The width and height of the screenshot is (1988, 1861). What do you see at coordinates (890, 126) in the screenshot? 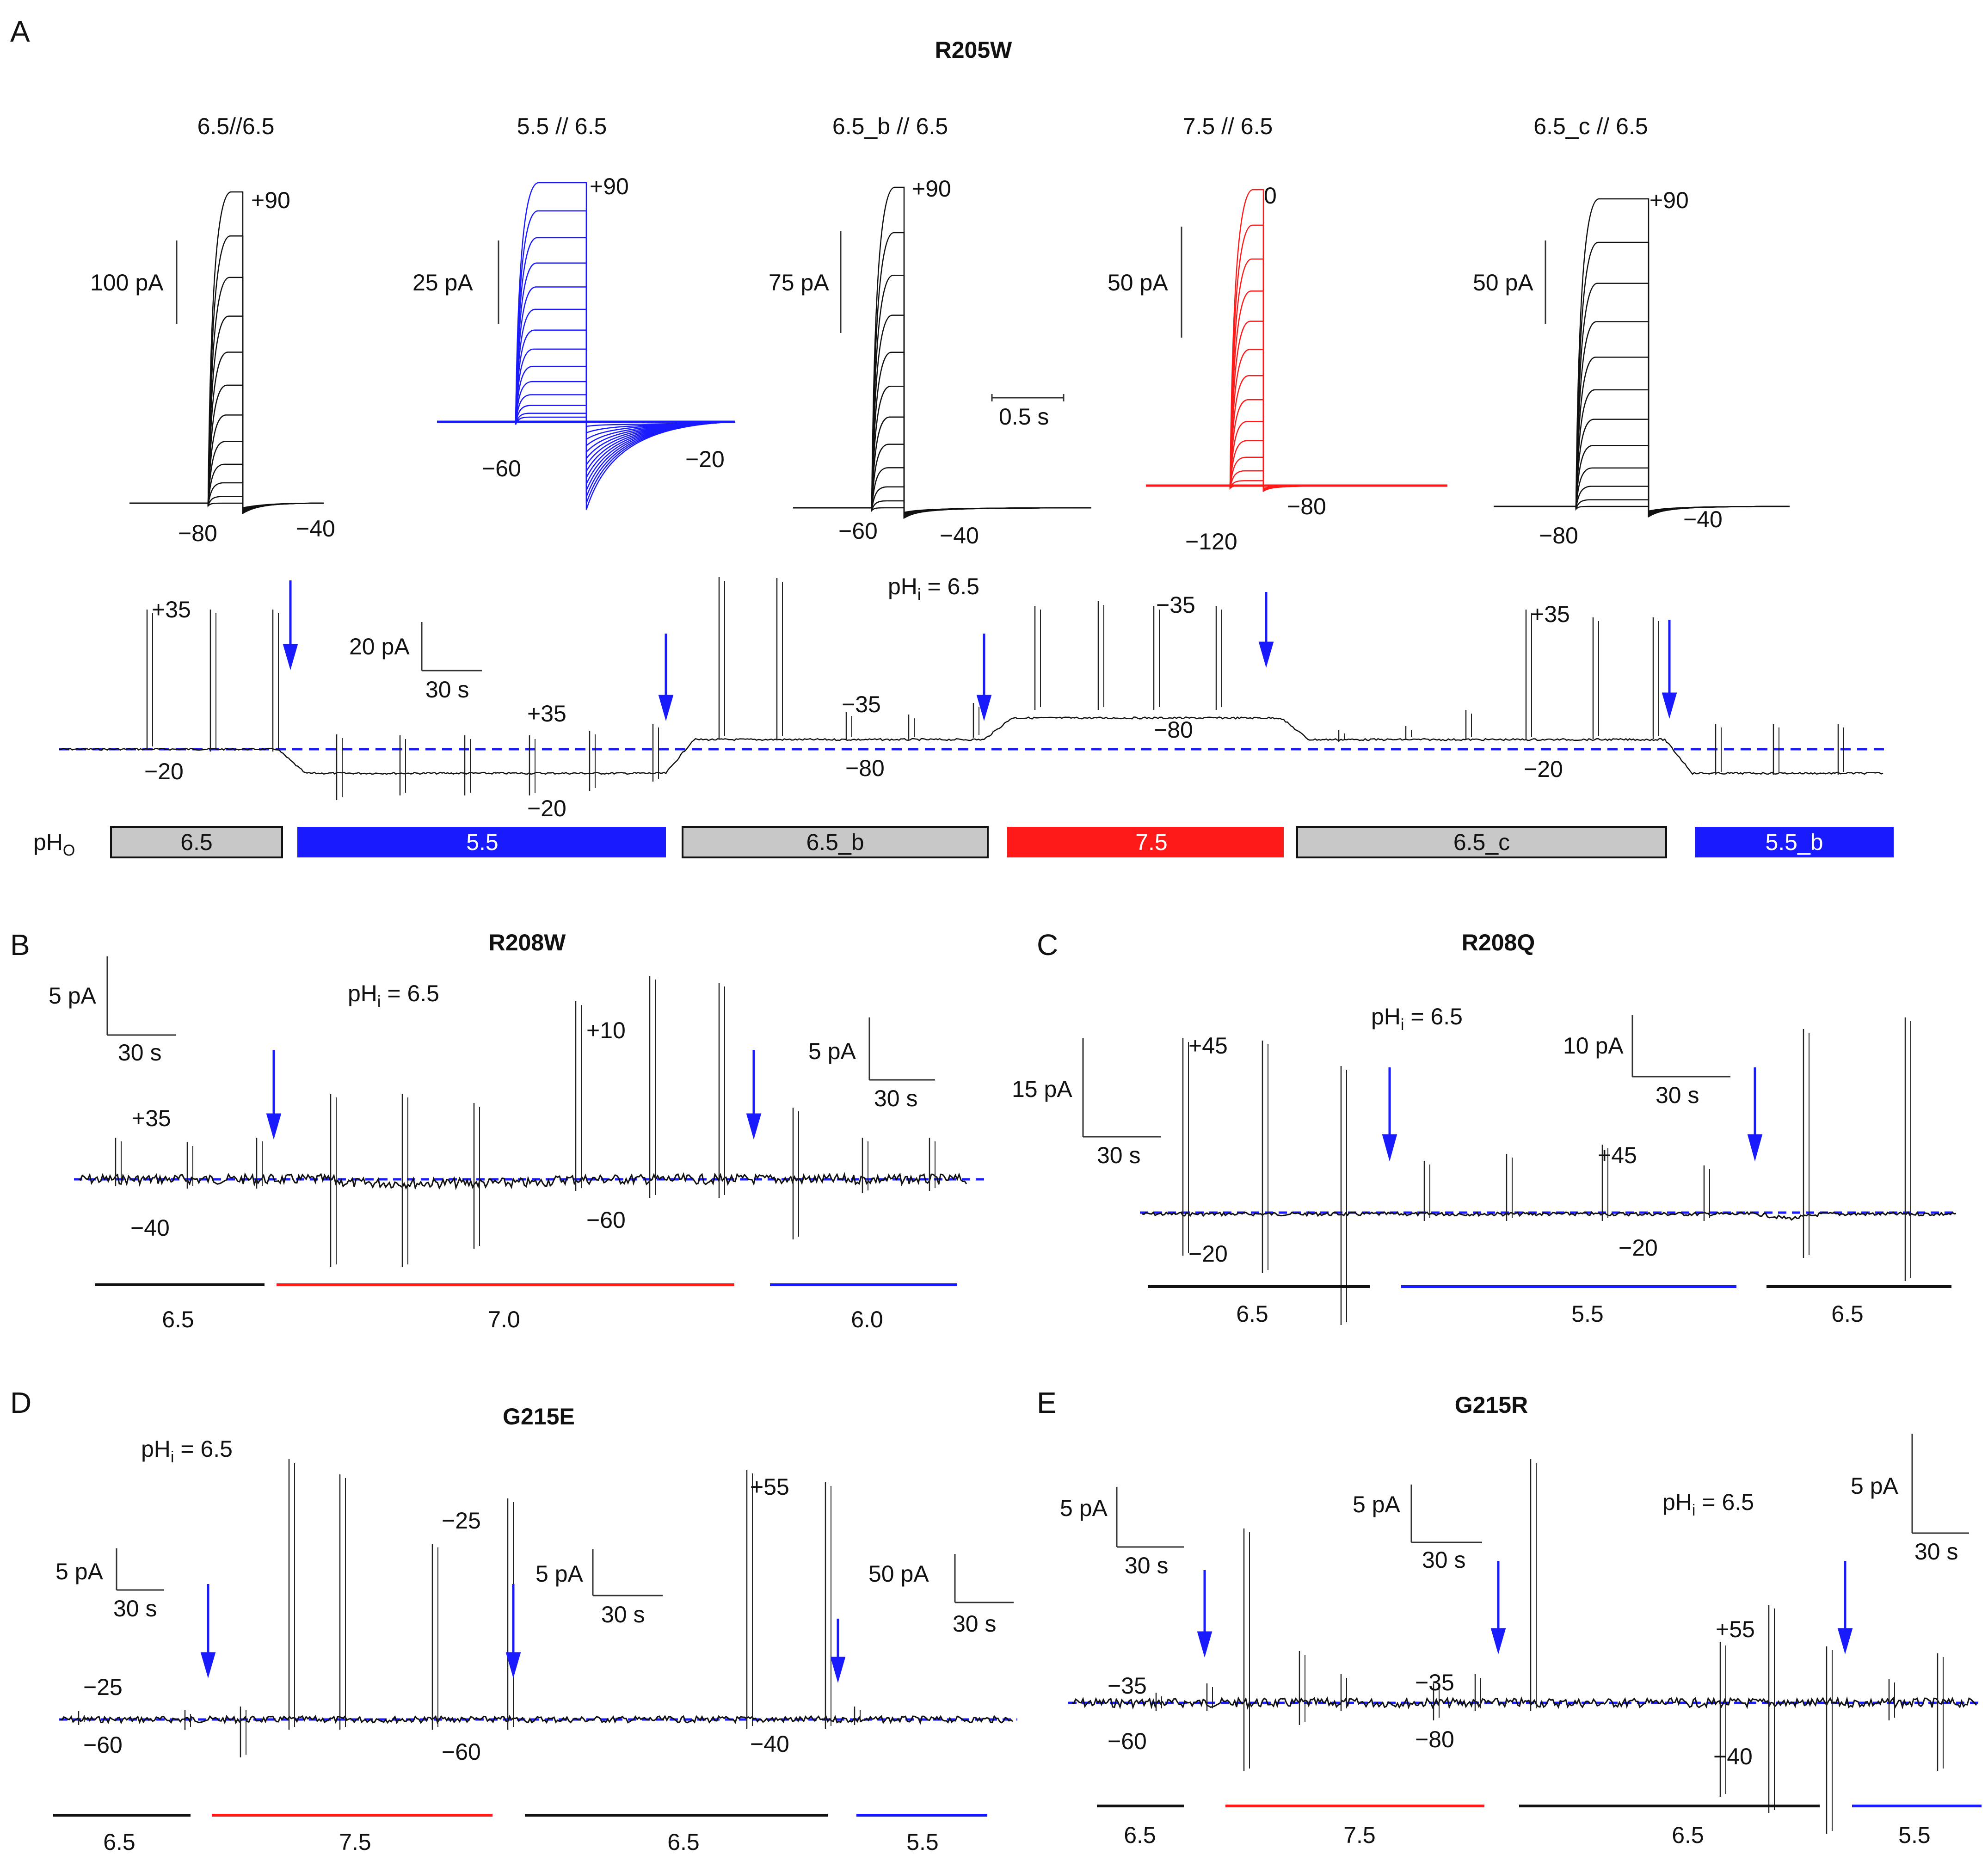
I see `family-label: 6.5_b // 6.5` at bounding box center [890, 126].